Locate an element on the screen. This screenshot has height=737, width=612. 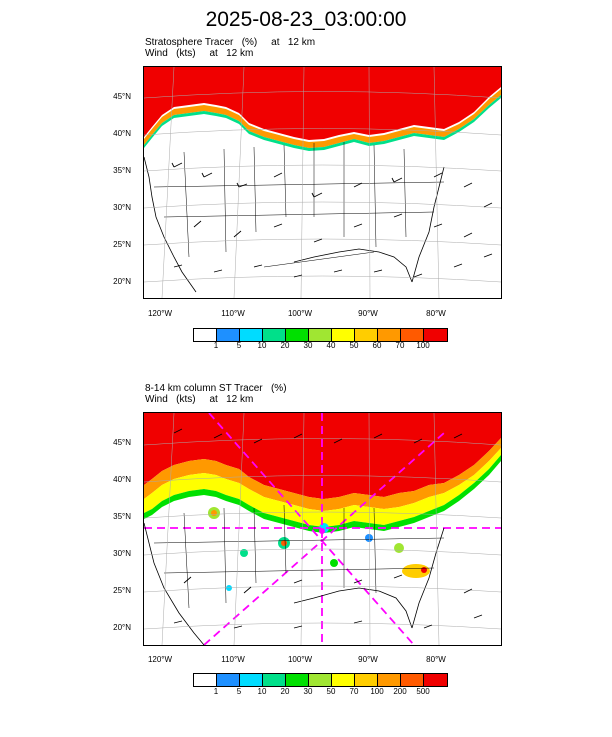
colorbar-label: 60 is located at coordinates (377, 345).